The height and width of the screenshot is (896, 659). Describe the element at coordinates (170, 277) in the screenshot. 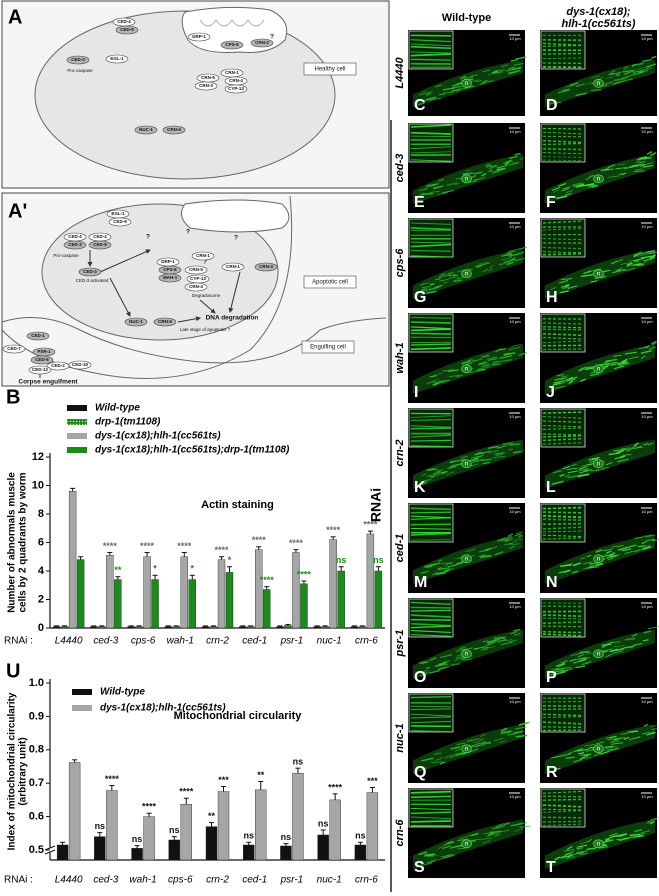

I see `diagram-label: WAH-1` at that location.